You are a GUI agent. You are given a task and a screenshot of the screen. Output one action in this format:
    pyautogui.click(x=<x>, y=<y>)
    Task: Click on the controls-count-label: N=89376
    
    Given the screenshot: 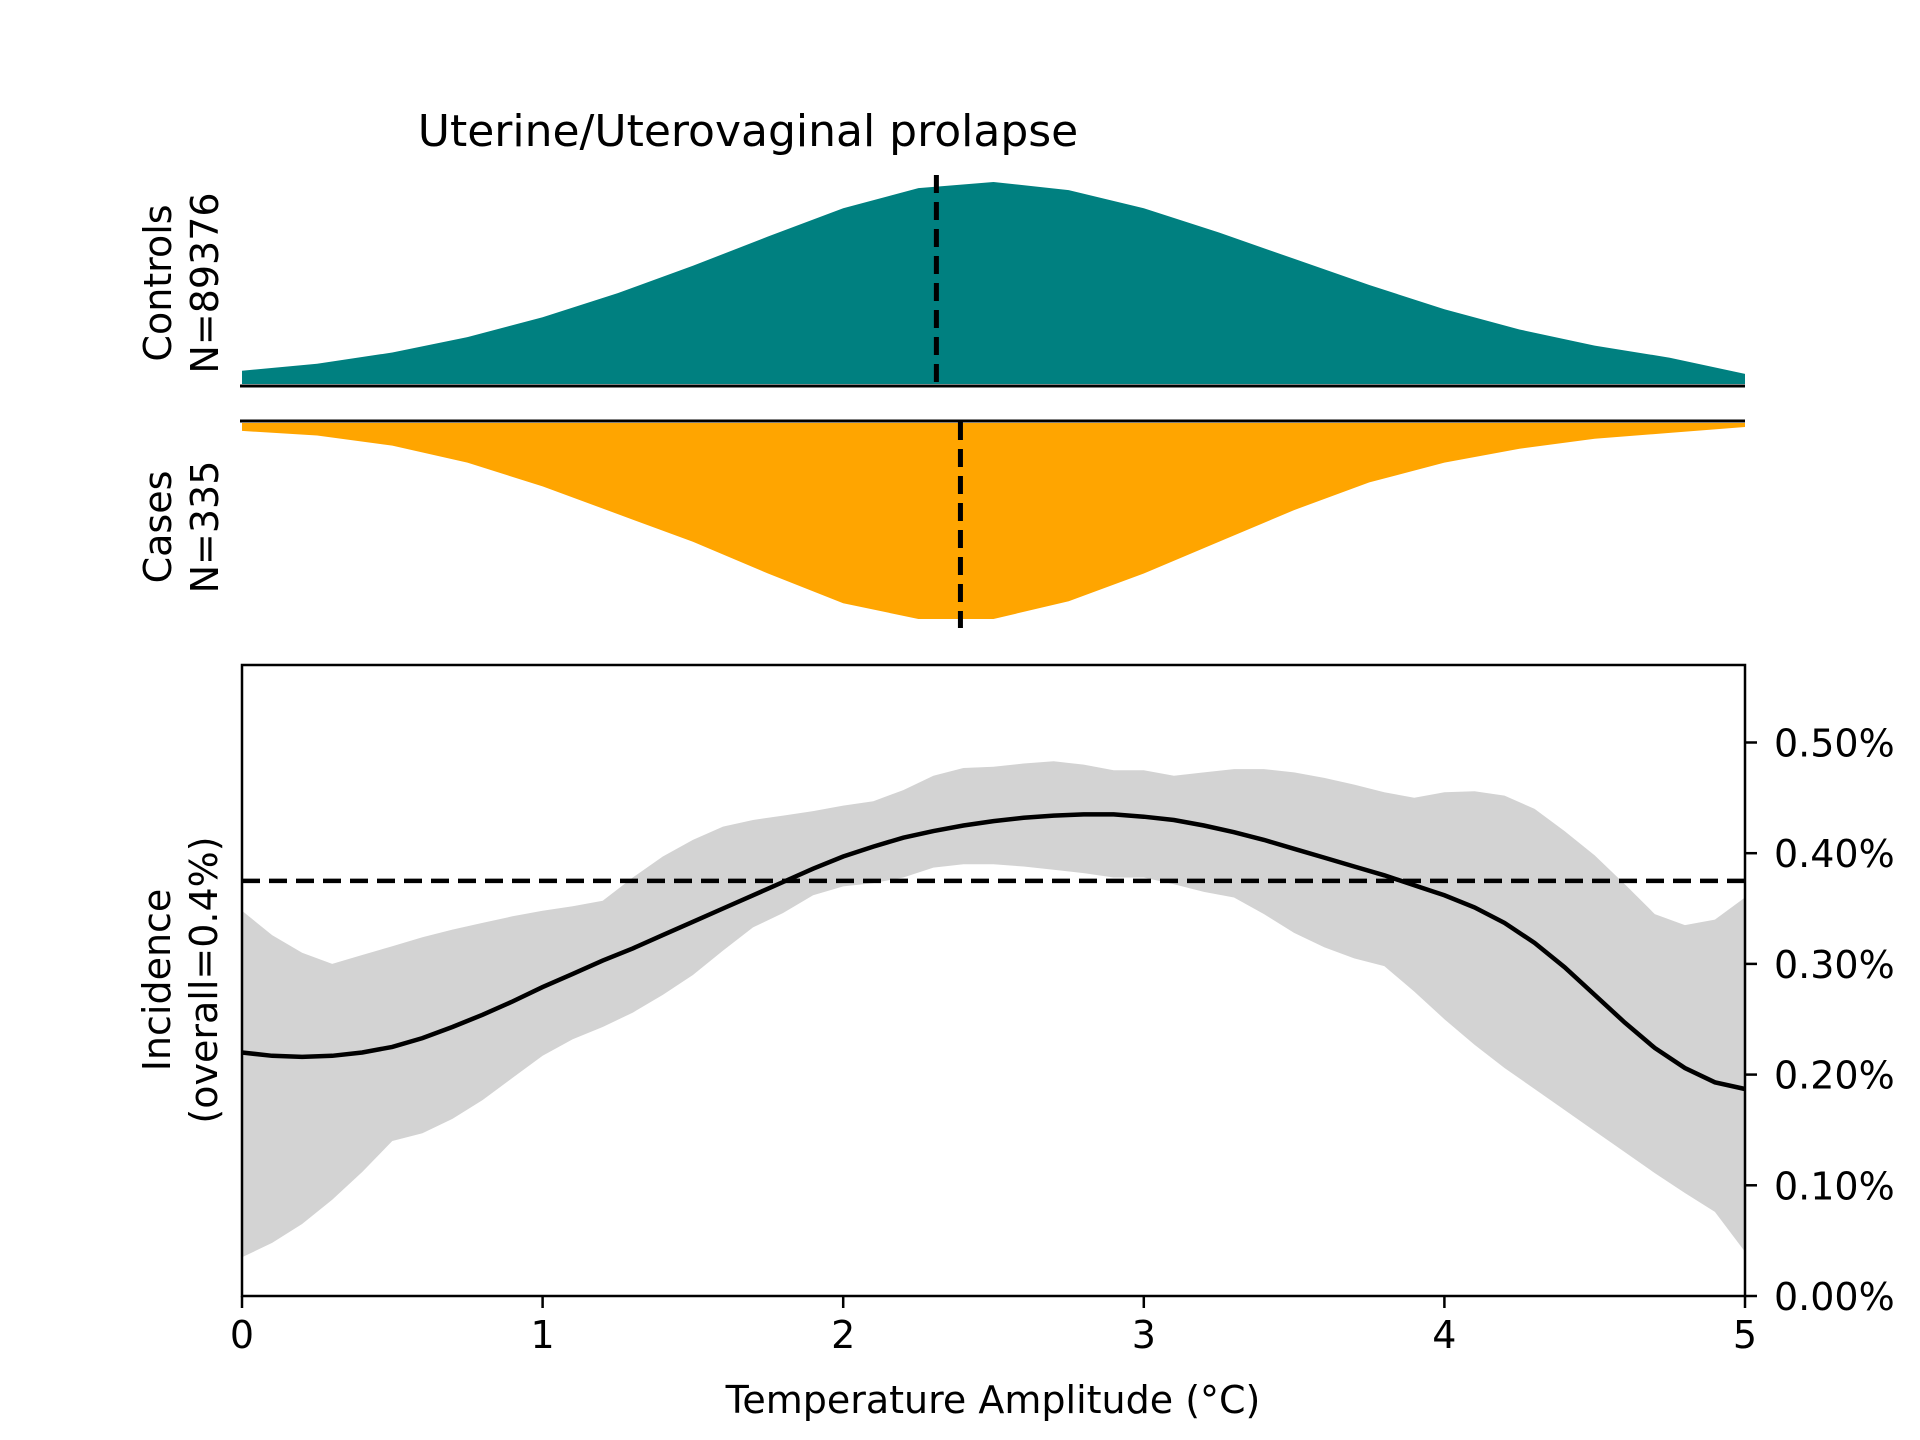 What is the action you would take?
    pyautogui.click(x=205, y=282)
    